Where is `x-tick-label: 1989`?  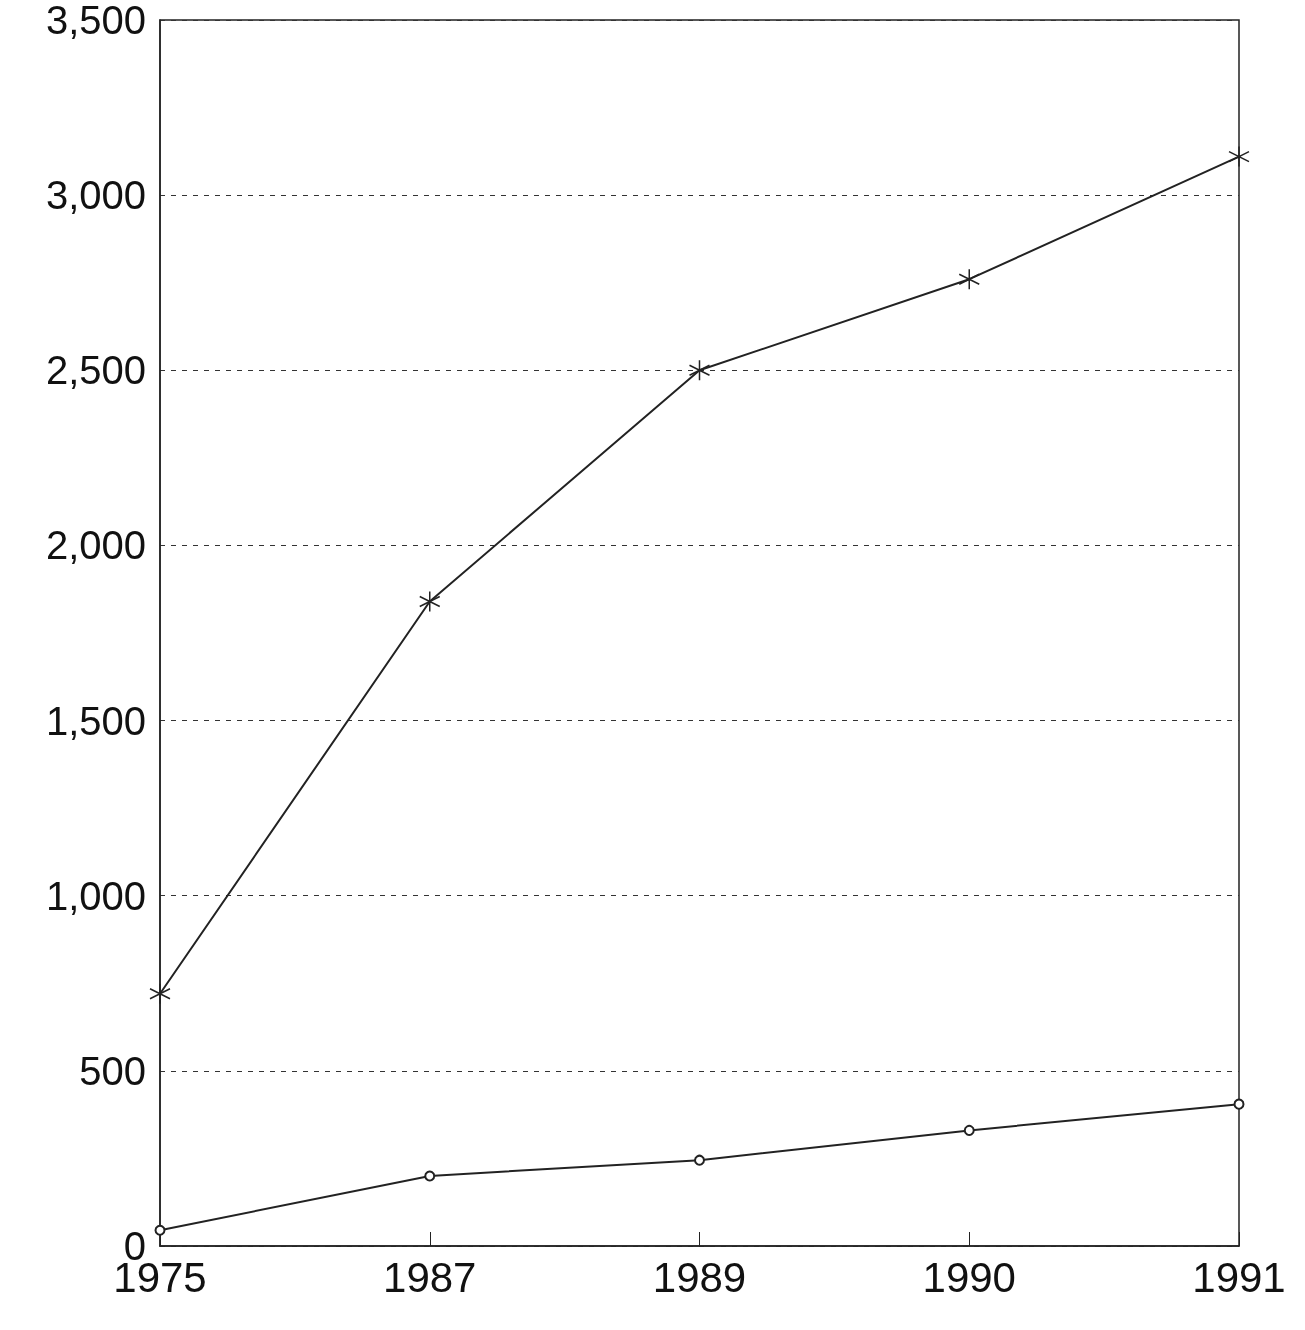
x-tick-label: 1989 is located at coordinates (699, 1277).